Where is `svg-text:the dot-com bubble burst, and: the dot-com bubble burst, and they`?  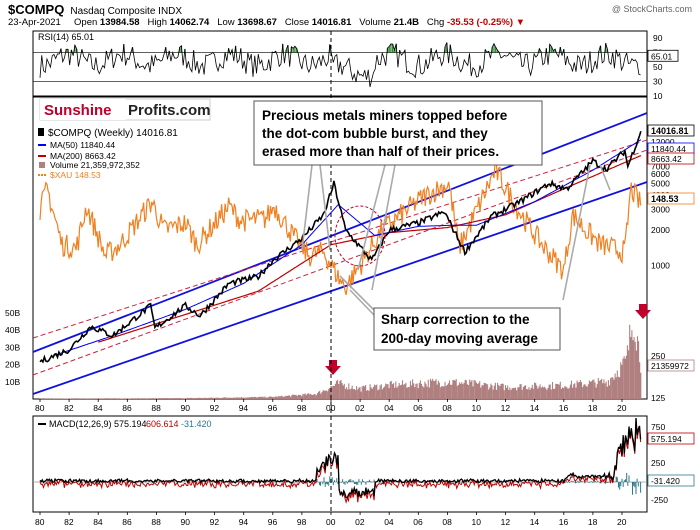
svg-text:the dot-com bubble burst, and: the dot-com bubble burst, and they is located at coordinates (375, 133).